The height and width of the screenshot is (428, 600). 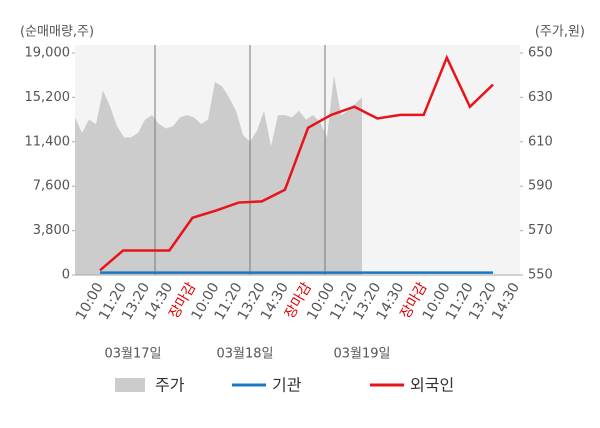 What do you see at coordinates (48, 53) in the screenshot?
I see `y-tick-label: 19,000` at bounding box center [48, 53].